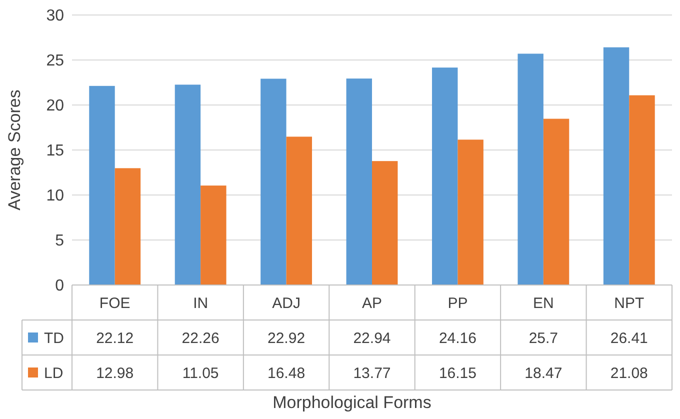  I want to click on data-label: 13.77, so click(372, 373).